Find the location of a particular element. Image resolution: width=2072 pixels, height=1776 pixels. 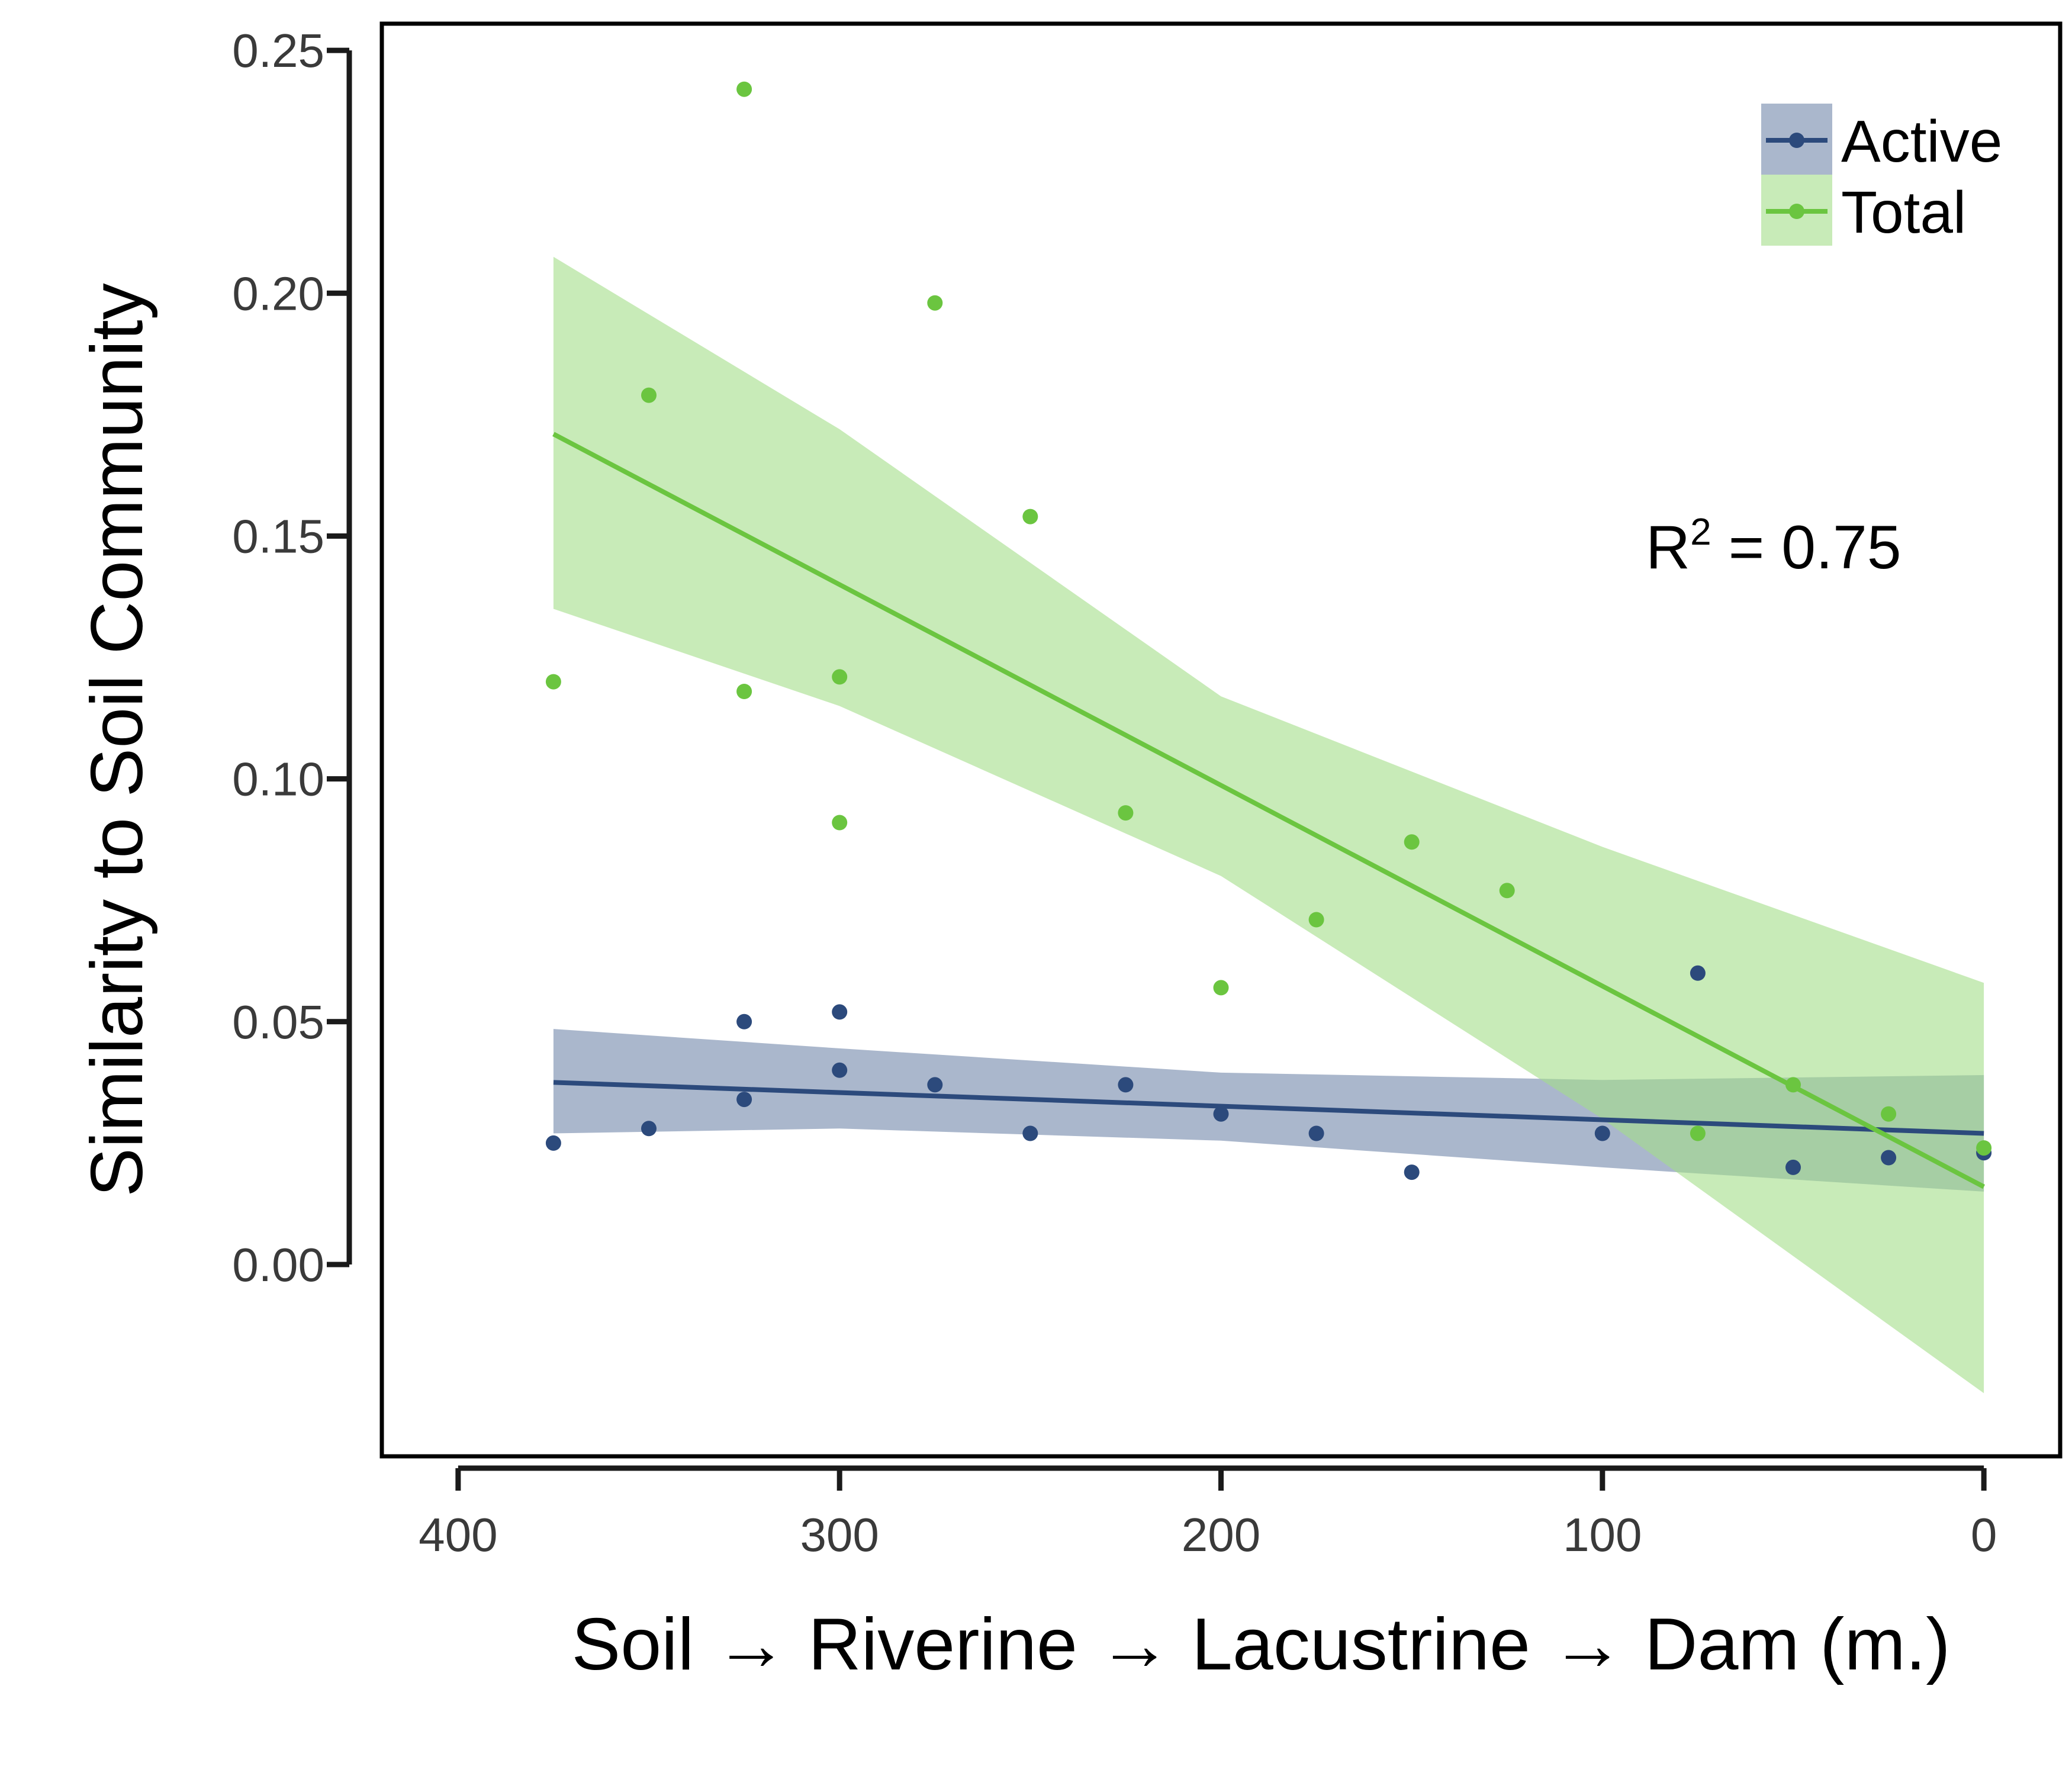

x-tick-label: 200 is located at coordinates (1221, 1534).